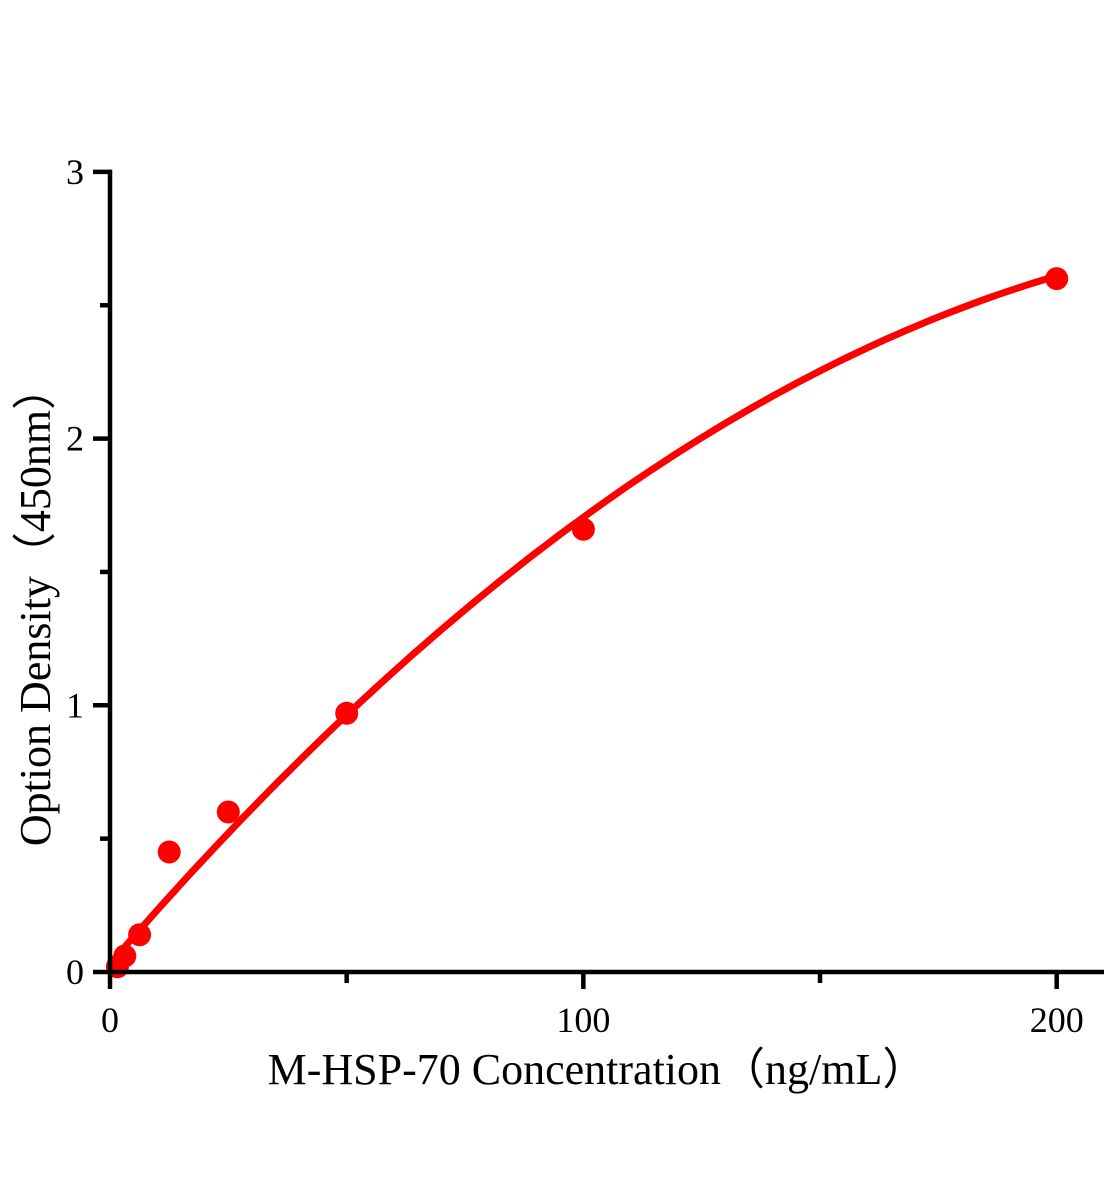 The image size is (1104, 1200). Describe the element at coordinates (597, 1069) in the screenshot. I see `x-axis-title: M-HSP-70 Concentration（ng/mL）` at that location.